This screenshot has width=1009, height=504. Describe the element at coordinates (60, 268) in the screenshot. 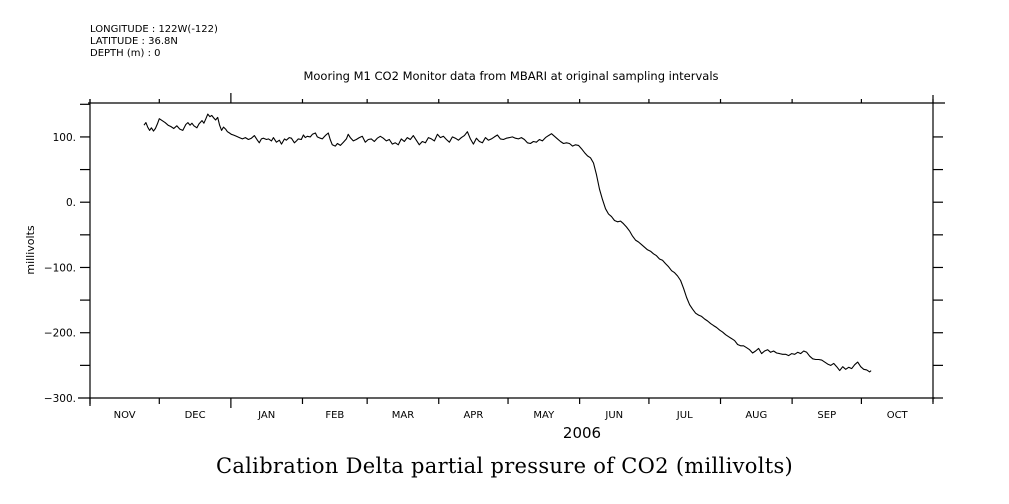

I see `y-tick-label: −100.` at that location.